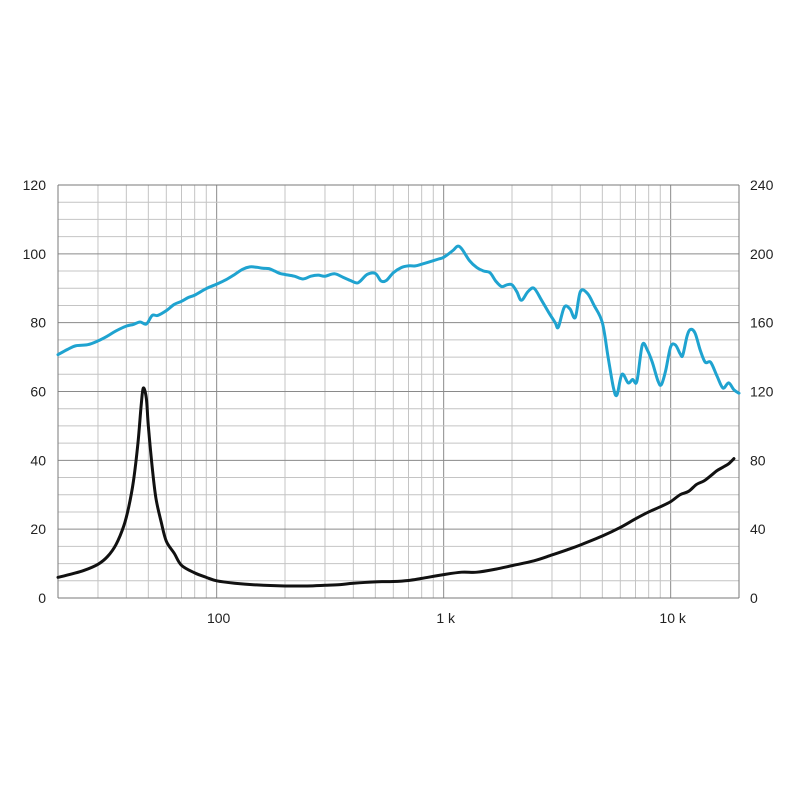 This screenshot has height=805, width=800. Describe the element at coordinates (762, 254) in the screenshot. I see `y-right-tick-label: 200` at that location.